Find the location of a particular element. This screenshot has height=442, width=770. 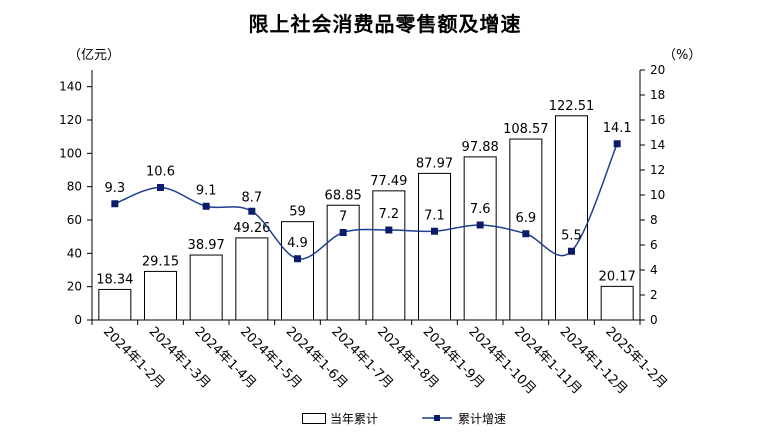

right-tick-label: 20 is located at coordinates (657, 70).